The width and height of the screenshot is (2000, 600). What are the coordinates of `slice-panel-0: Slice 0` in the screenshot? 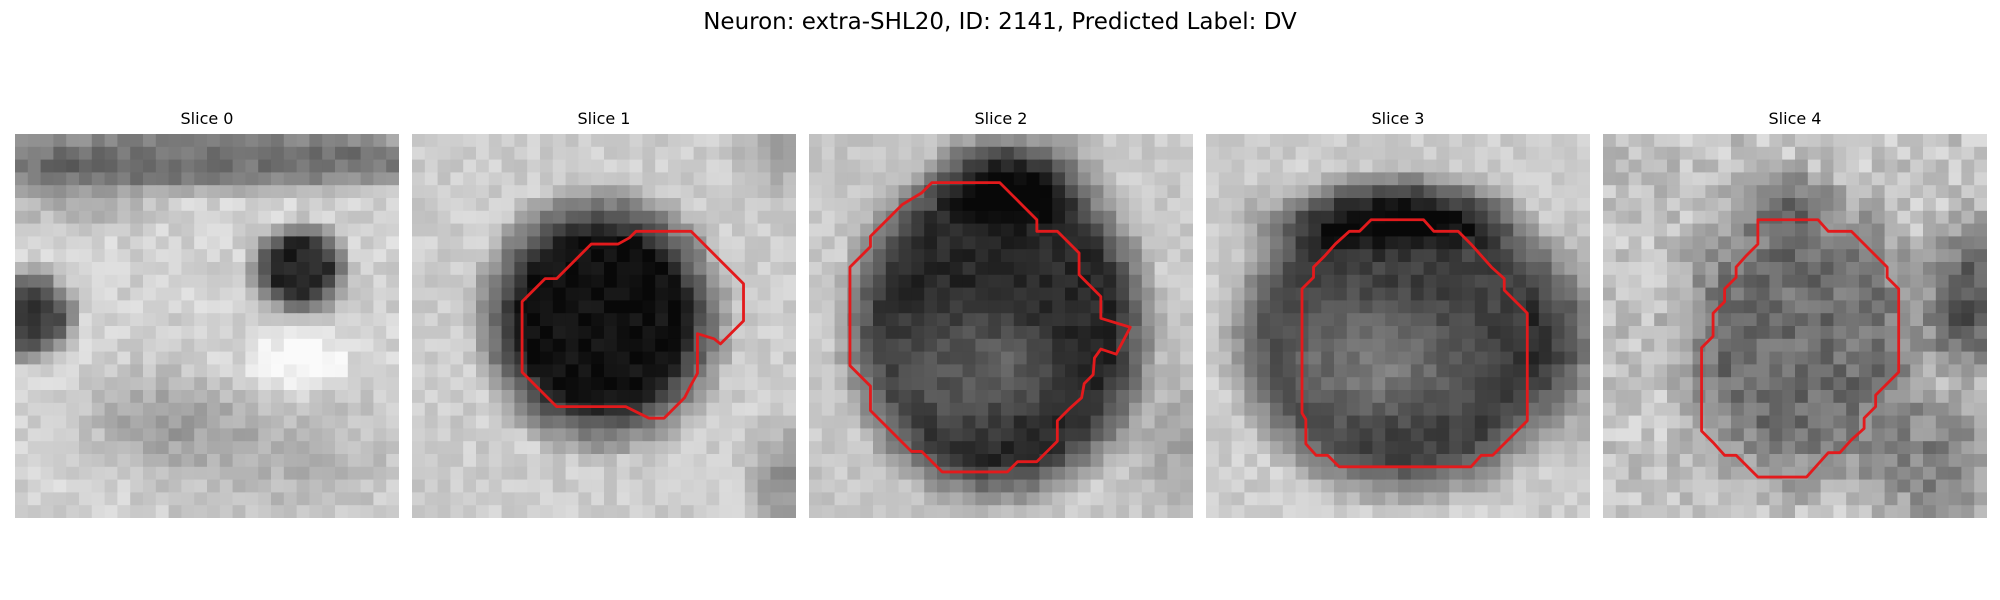 It's located at (207, 313).